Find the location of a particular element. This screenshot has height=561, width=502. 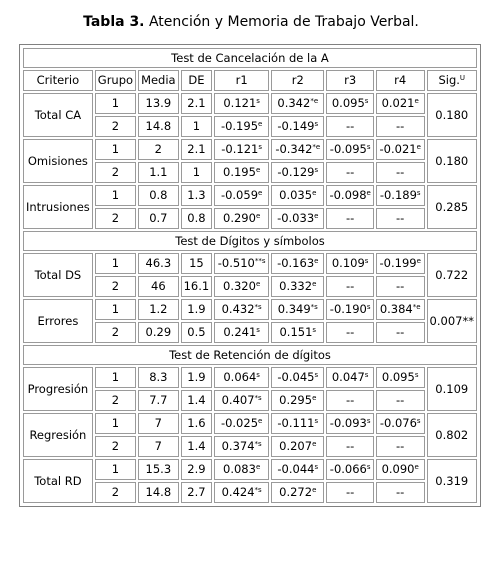

mean-value: 46.3 is located at coordinates (158, 263).